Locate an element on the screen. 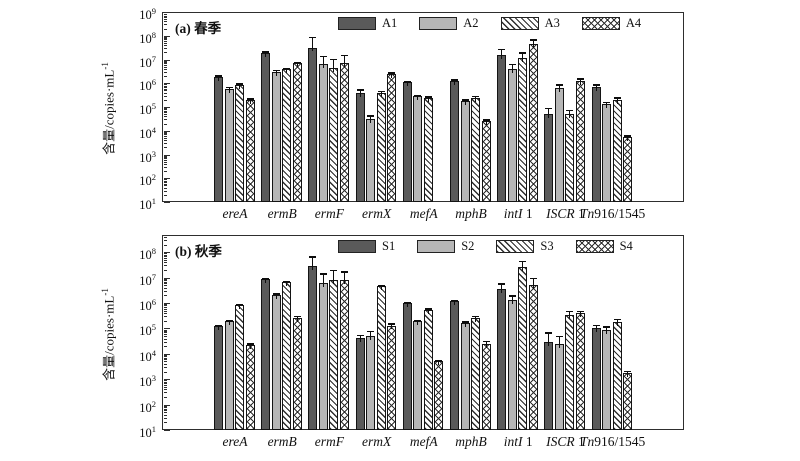  legend-swatch-hatch-diagonal is located at coordinates (515, 246).